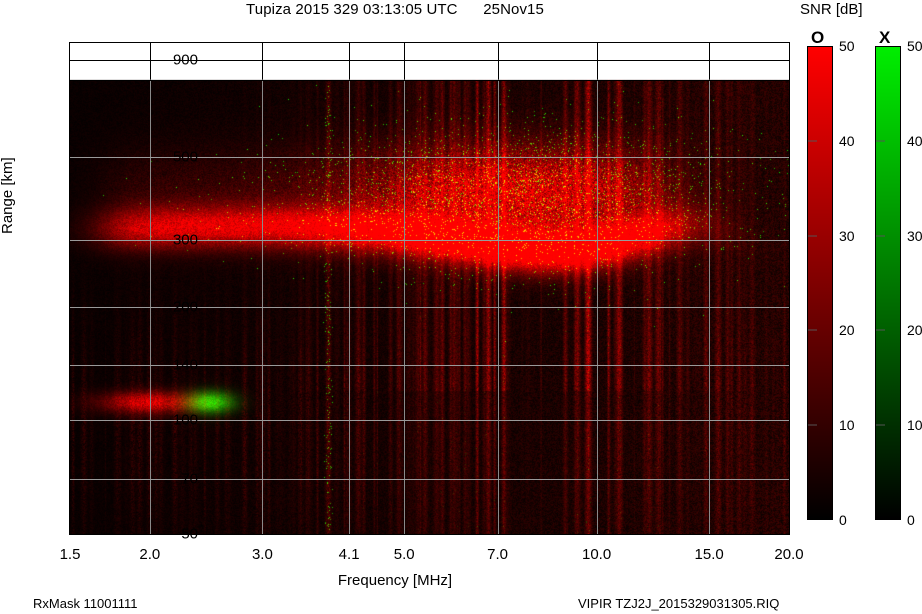  What do you see at coordinates (185, 307) in the screenshot?
I see `y-tick-200: 200` at bounding box center [185, 307].